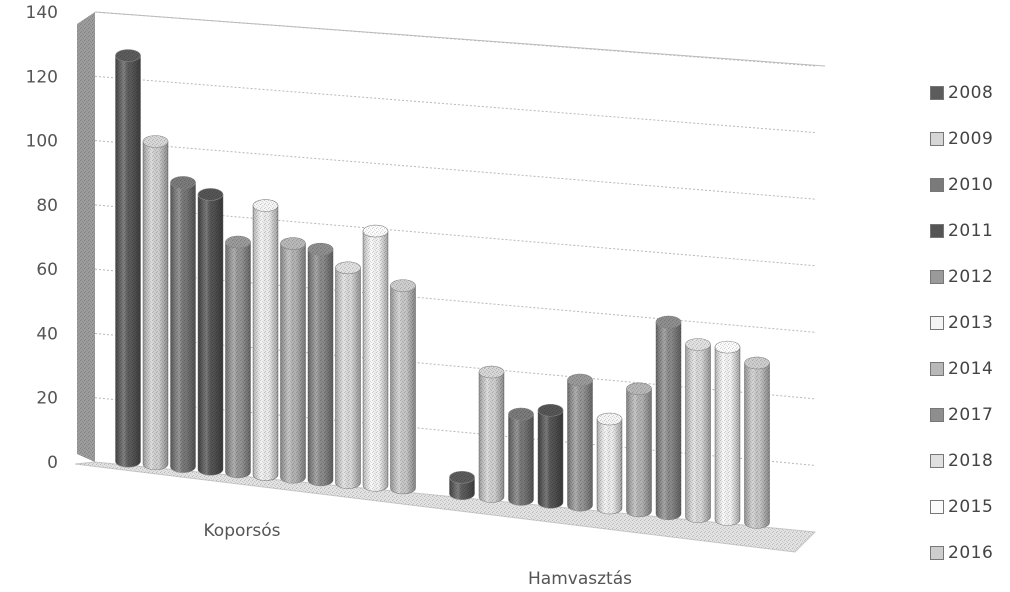 This screenshot has width=1010, height=592. I want to click on legend-item: 2008, so click(970, 93).